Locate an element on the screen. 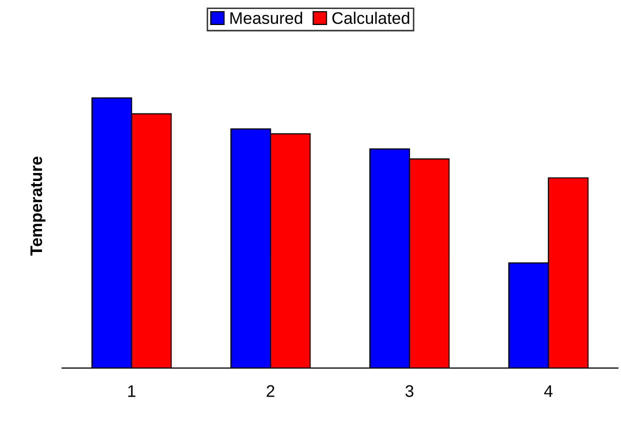 The width and height of the screenshot is (621, 430). y-axis-title: Temperature is located at coordinates (38, 206).